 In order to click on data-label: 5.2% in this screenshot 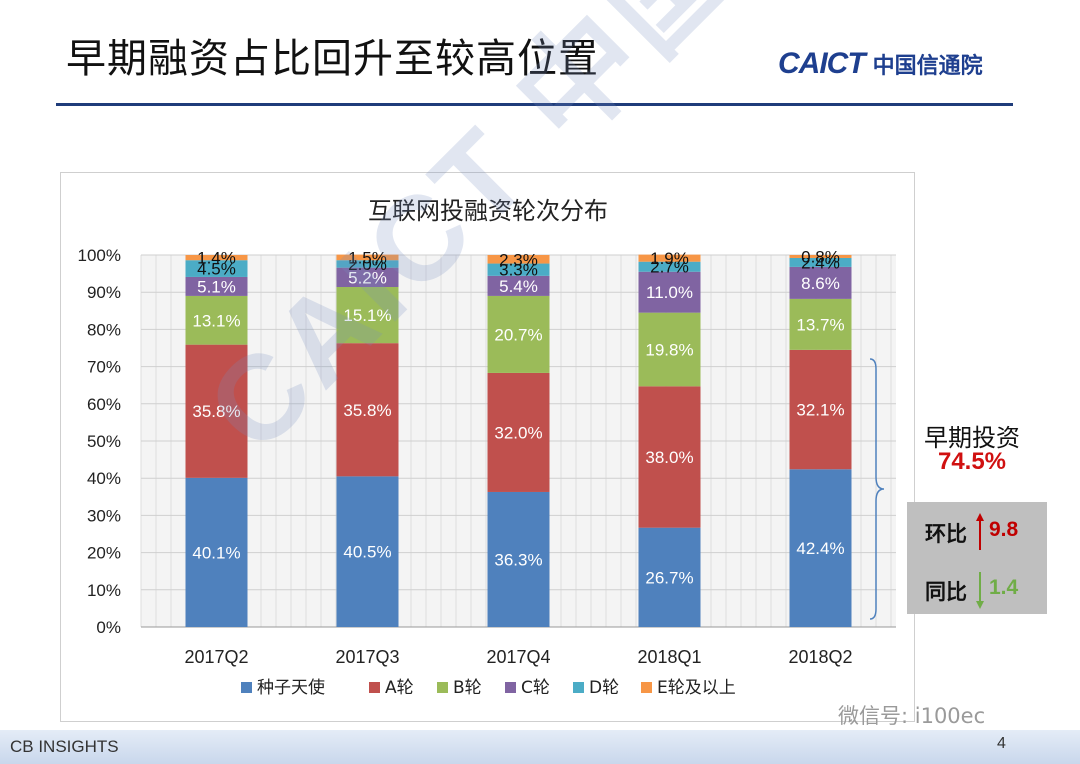, I will do `click(367, 277)`.